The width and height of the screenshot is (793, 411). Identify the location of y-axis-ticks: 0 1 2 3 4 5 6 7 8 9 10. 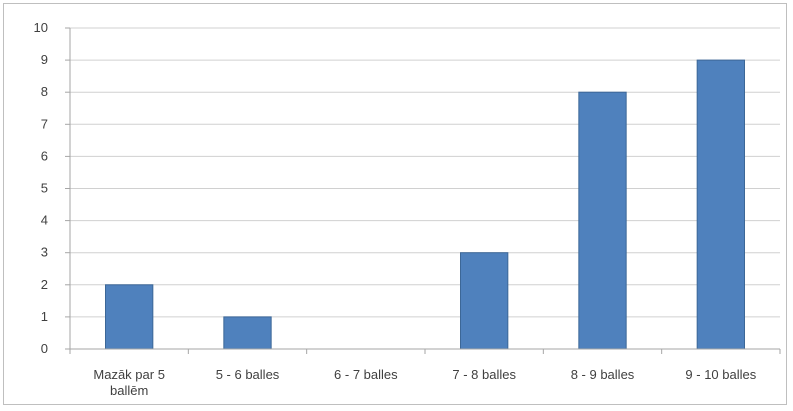
(52, 188).